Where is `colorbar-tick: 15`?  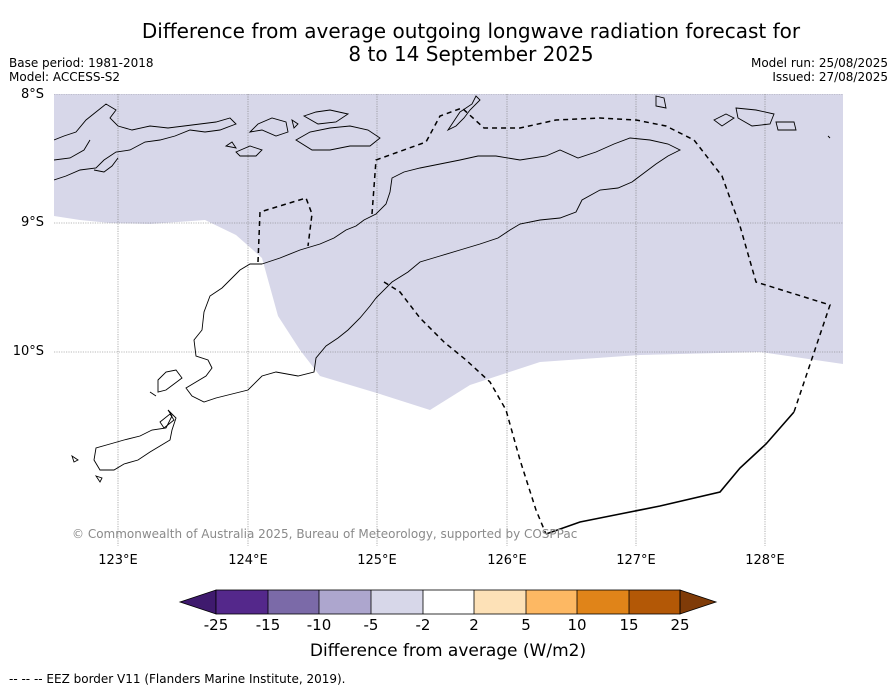 colorbar-tick: 15 is located at coordinates (629, 625).